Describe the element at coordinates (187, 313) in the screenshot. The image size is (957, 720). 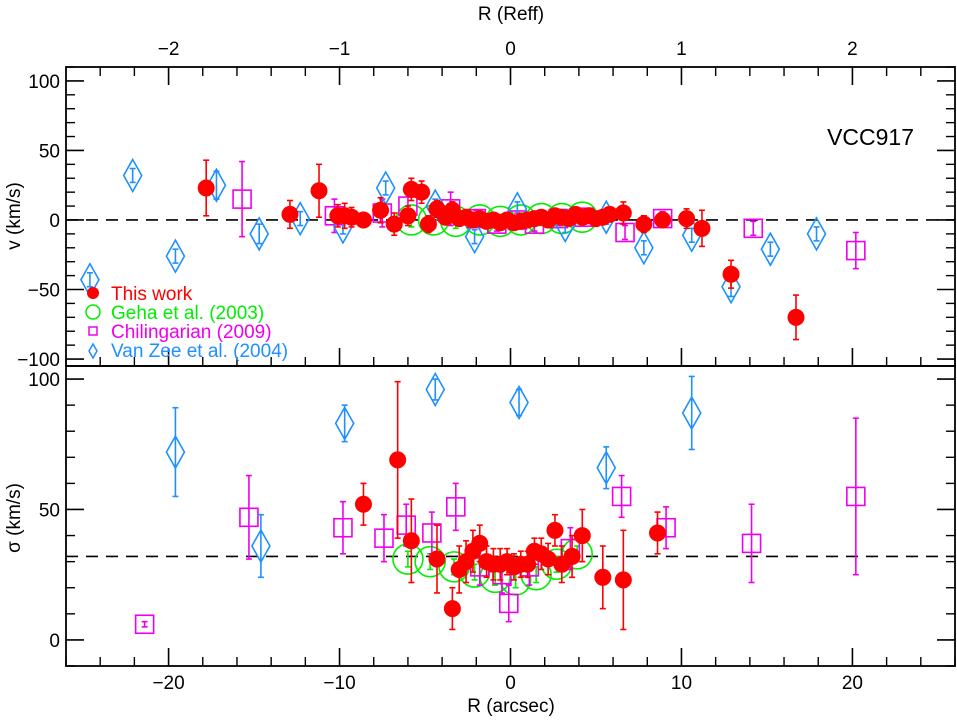
I see `legend-label-1: Geha et al. (2003)` at that location.